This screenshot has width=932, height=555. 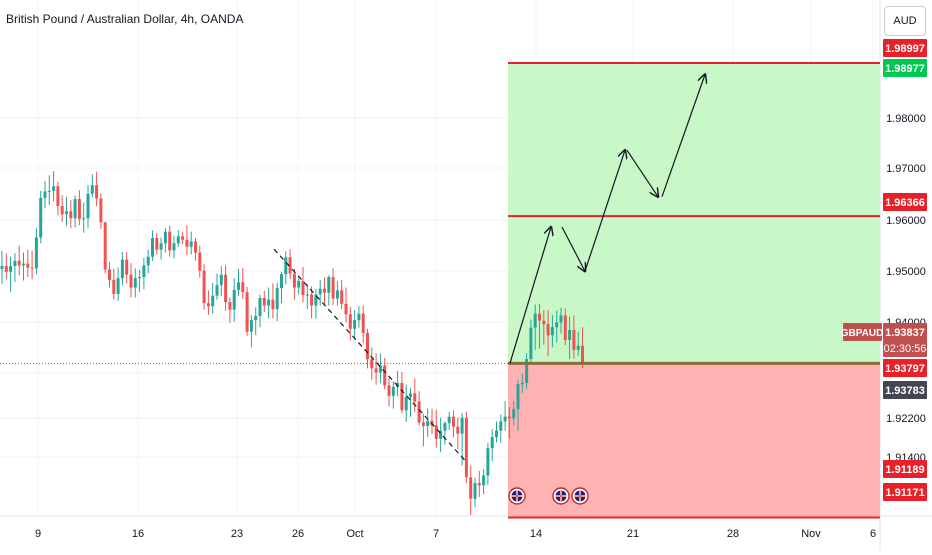 What do you see at coordinates (694, 440) in the screenshot?
I see `loss-zone` at bounding box center [694, 440].